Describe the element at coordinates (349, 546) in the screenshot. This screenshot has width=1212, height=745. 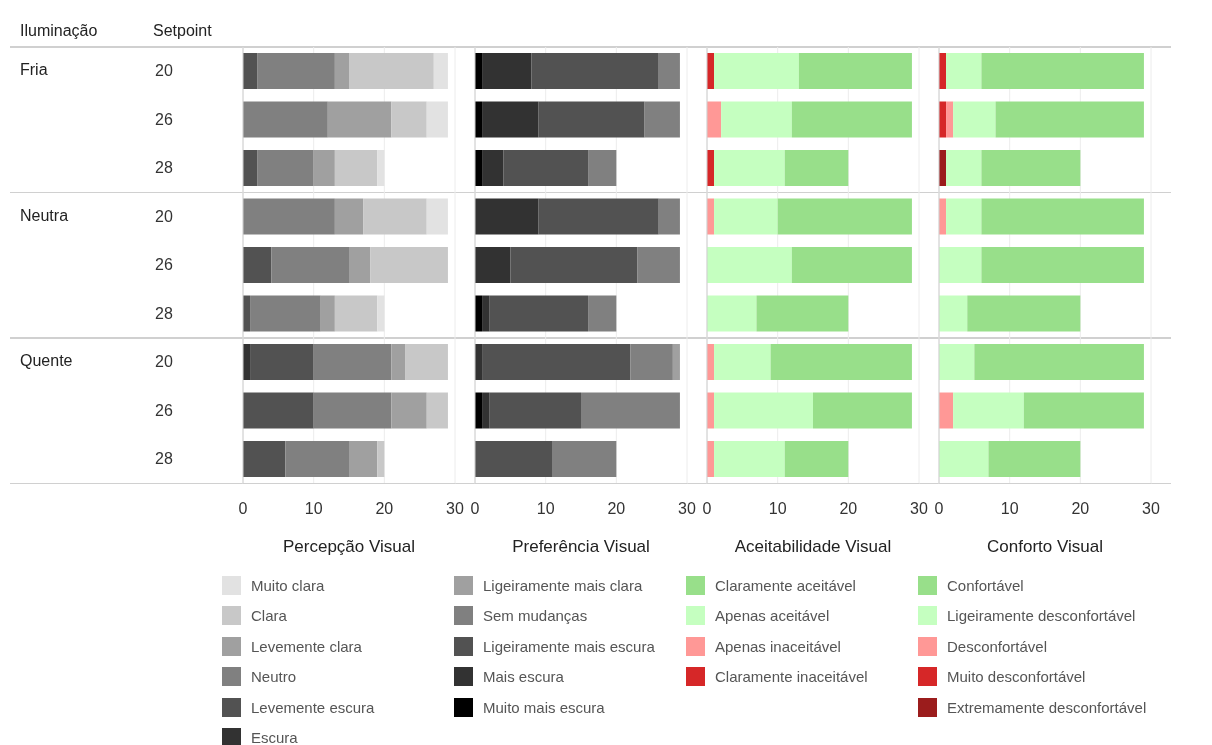
I see `x-axis-title: Percepção Visual` at that location.